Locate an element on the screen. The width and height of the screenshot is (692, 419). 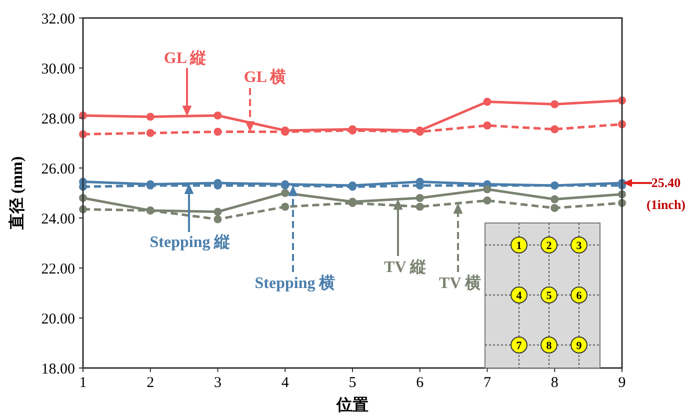
text: TV 横 is located at coordinates (460, 283).